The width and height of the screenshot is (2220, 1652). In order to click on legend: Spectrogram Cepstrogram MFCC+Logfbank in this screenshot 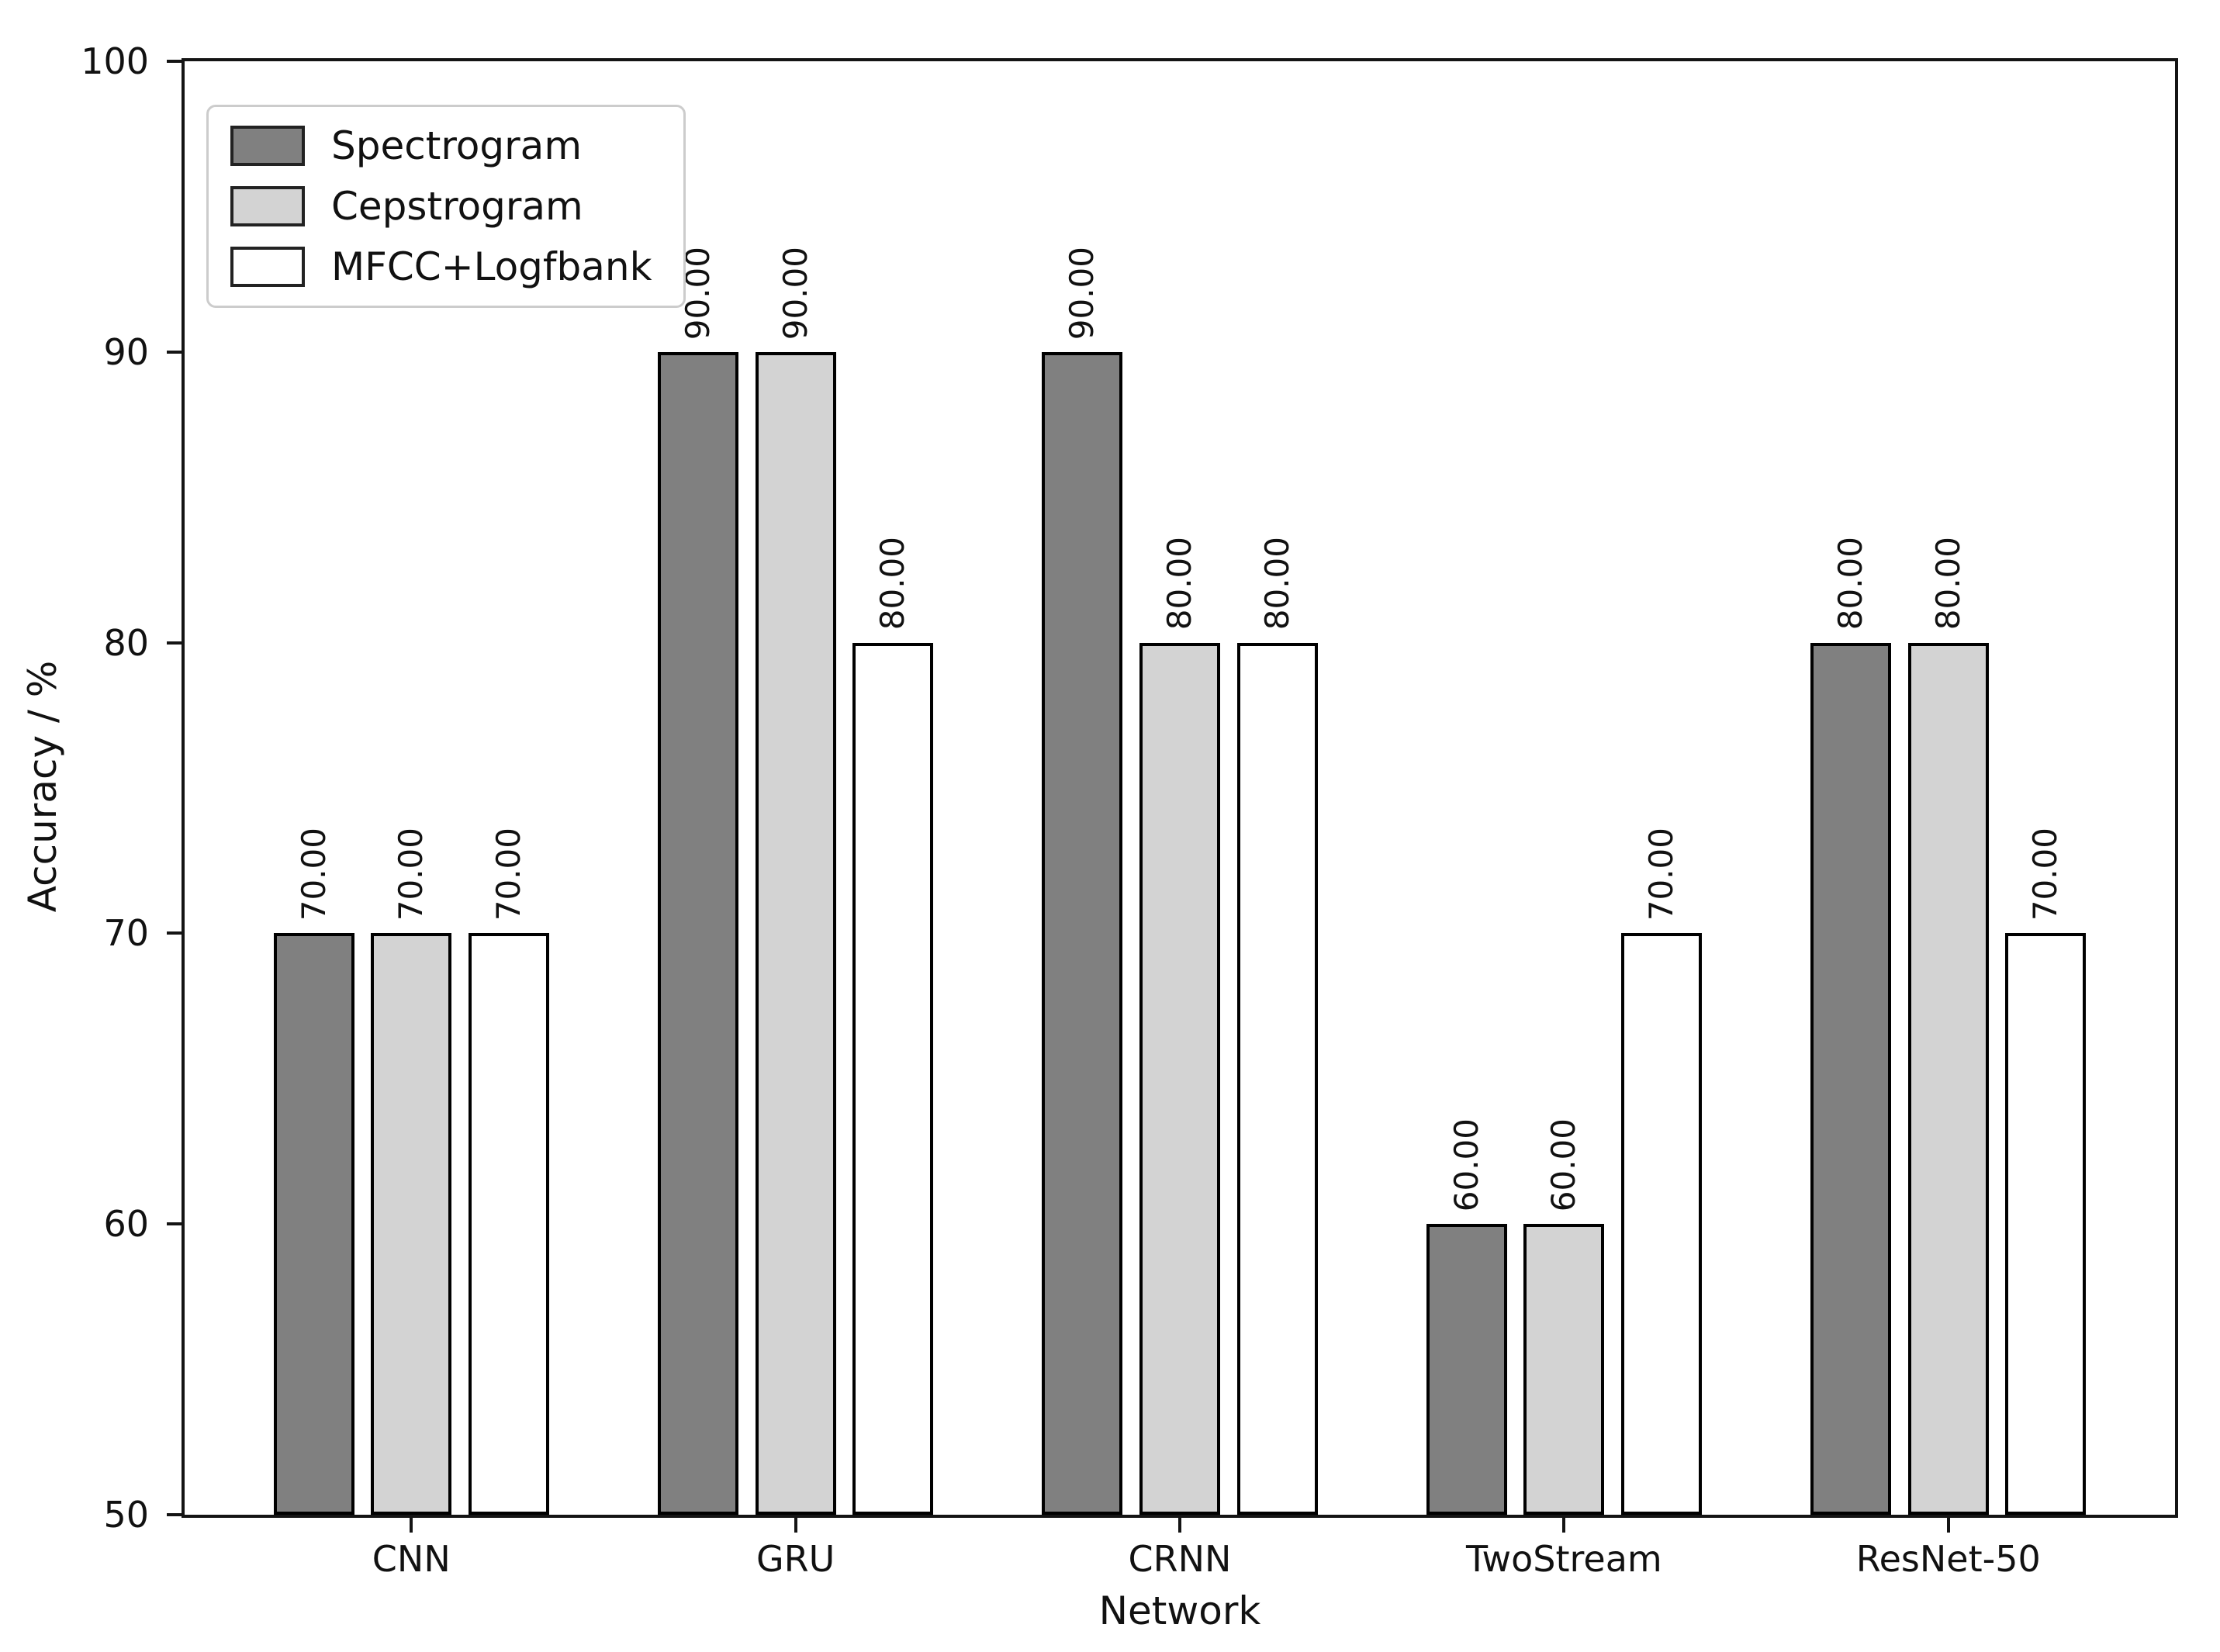, I will do `click(446, 206)`.